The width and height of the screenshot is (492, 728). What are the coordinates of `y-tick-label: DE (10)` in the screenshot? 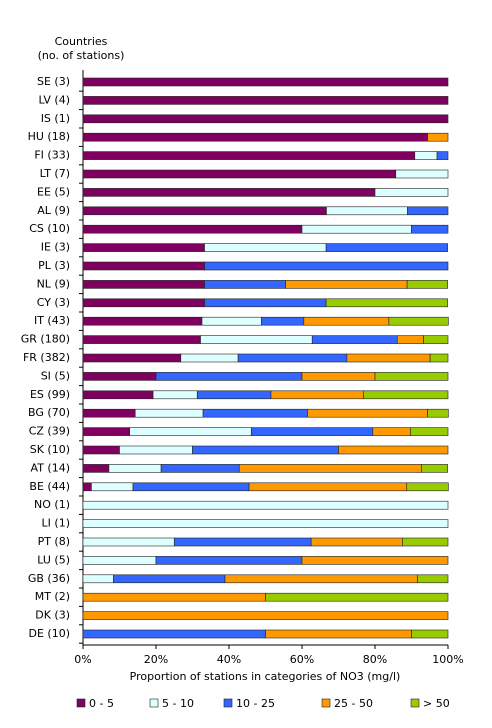 It's located at (50, 633).